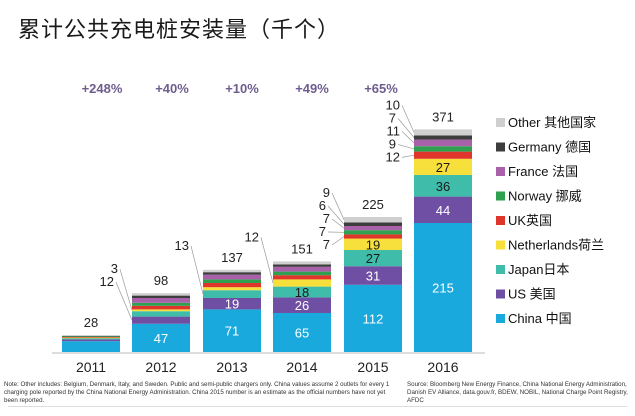 The height and width of the screenshot is (416, 635). I want to click on segment-label: 13, so click(182, 245).